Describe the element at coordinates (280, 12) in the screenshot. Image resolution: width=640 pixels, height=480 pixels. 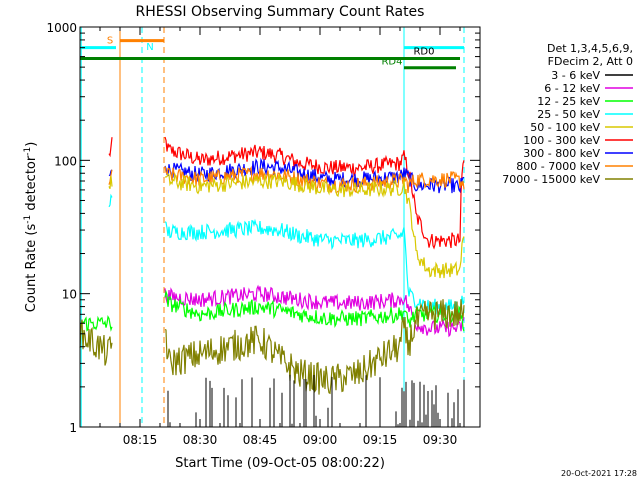
I see `chart-title: RHESSI Observing Summary Count Rates` at that location.